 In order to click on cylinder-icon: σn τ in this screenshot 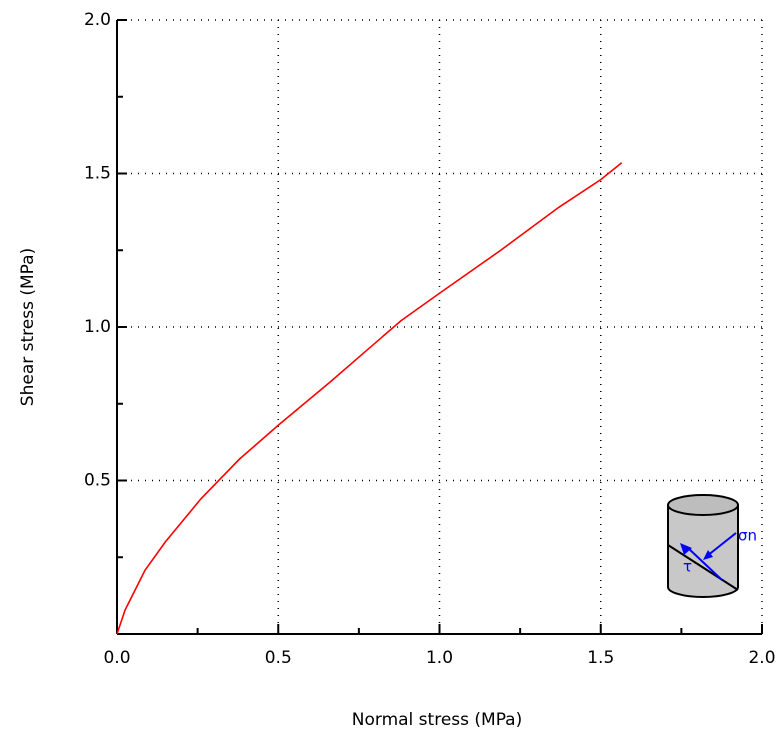, I will do `click(712, 546)`.